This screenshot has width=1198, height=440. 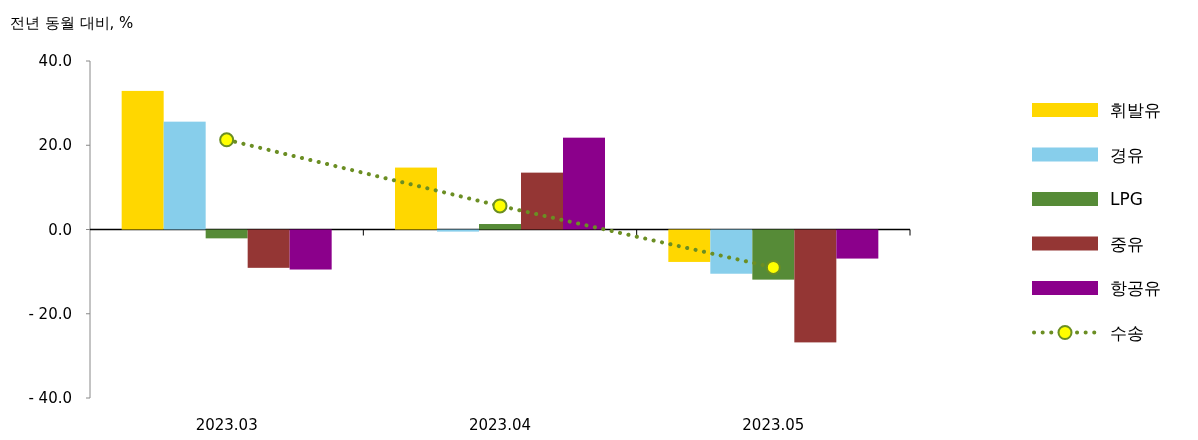 I want to click on y-tick-label: - 20.0, so click(x=50, y=313).